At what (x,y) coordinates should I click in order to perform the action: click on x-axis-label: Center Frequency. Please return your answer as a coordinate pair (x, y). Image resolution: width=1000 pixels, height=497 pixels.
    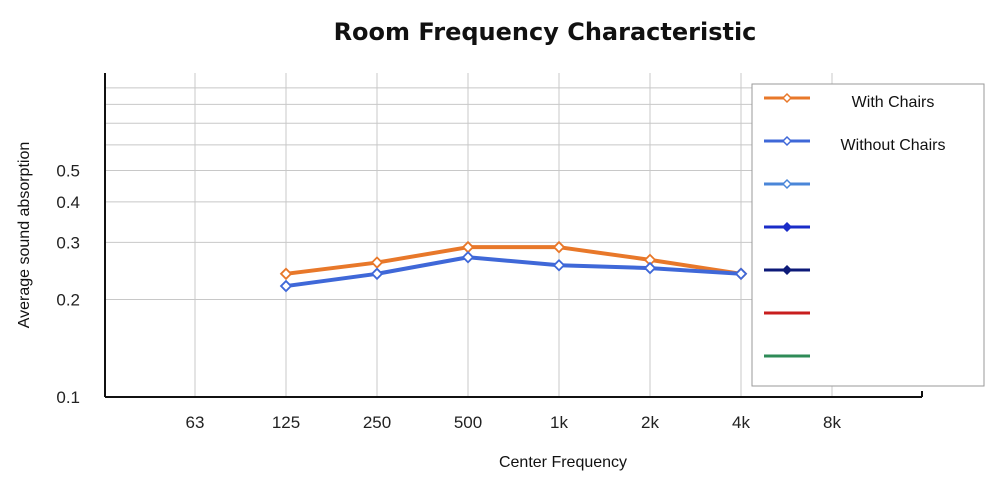
    Looking at the image, I should click on (563, 462).